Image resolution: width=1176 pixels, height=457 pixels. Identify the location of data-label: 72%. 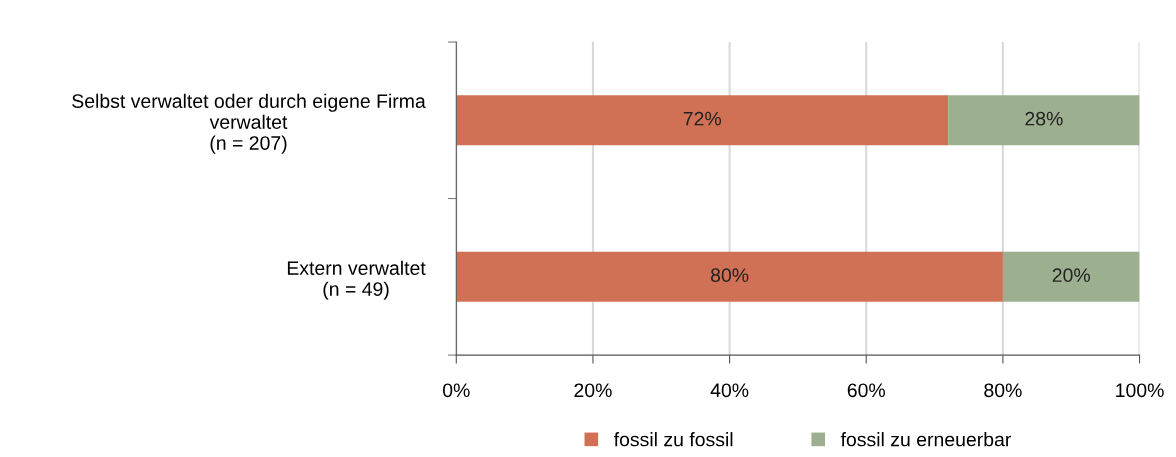
(702, 118).